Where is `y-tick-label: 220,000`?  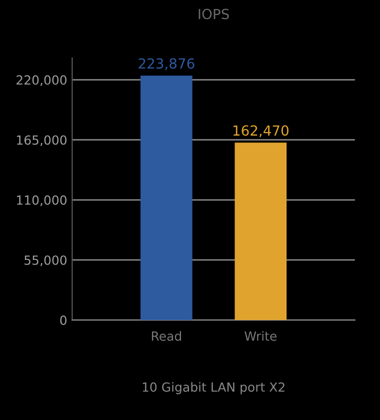
y-tick-label: 220,000 is located at coordinates (41, 80).